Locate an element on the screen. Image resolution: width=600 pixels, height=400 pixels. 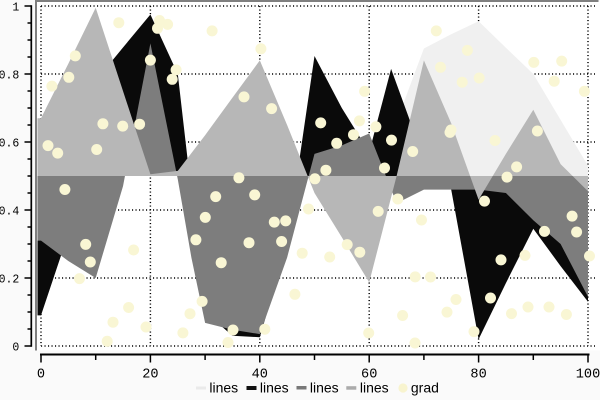
svg-text: 0.4 is located at coordinates (9, 211).